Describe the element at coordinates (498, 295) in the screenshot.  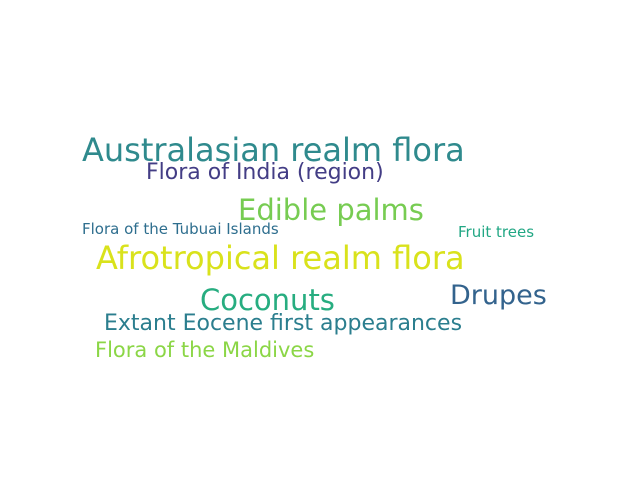
I see `word-drupes: Drupes` at that location.